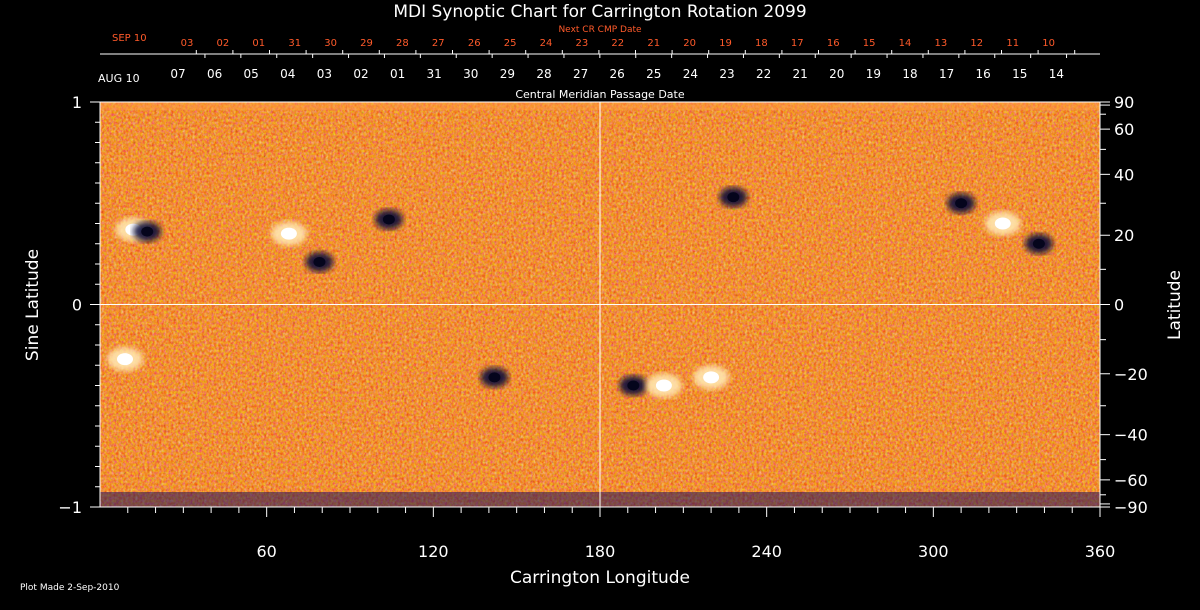 The image size is (1200, 610). What do you see at coordinates (600, 30) in the screenshot?
I see `secondary-axis-label: Next CR CMP Date` at bounding box center [600, 30].